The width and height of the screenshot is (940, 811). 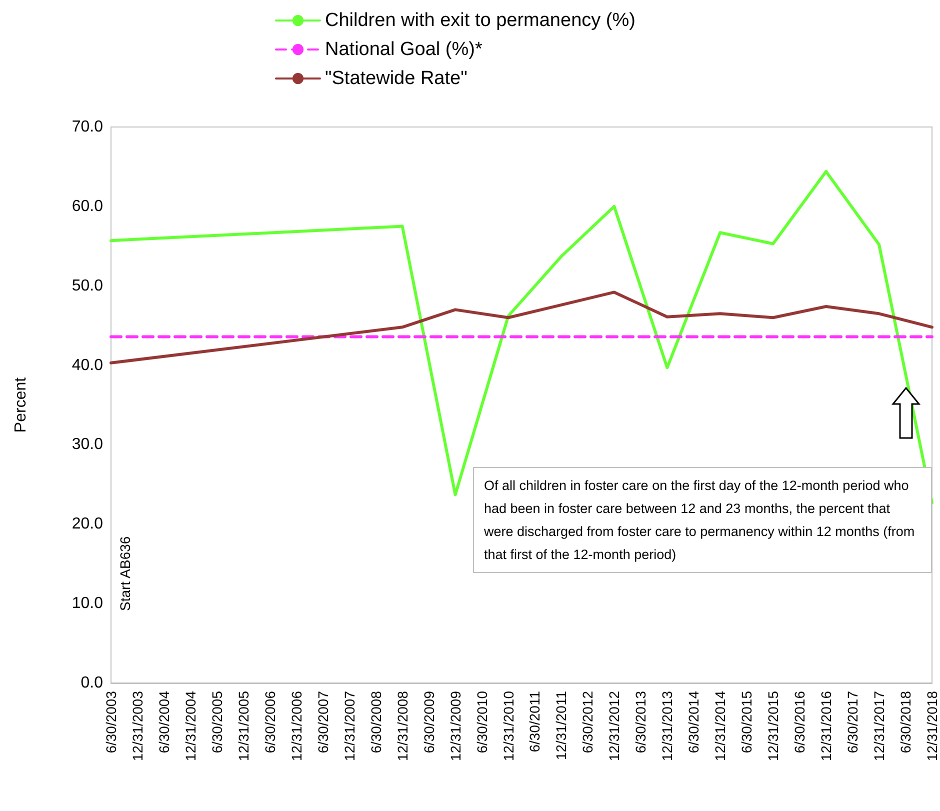 What do you see at coordinates (508, 726) in the screenshot?
I see `x-tick-label: 12/31/2010` at bounding box center [508, 726].